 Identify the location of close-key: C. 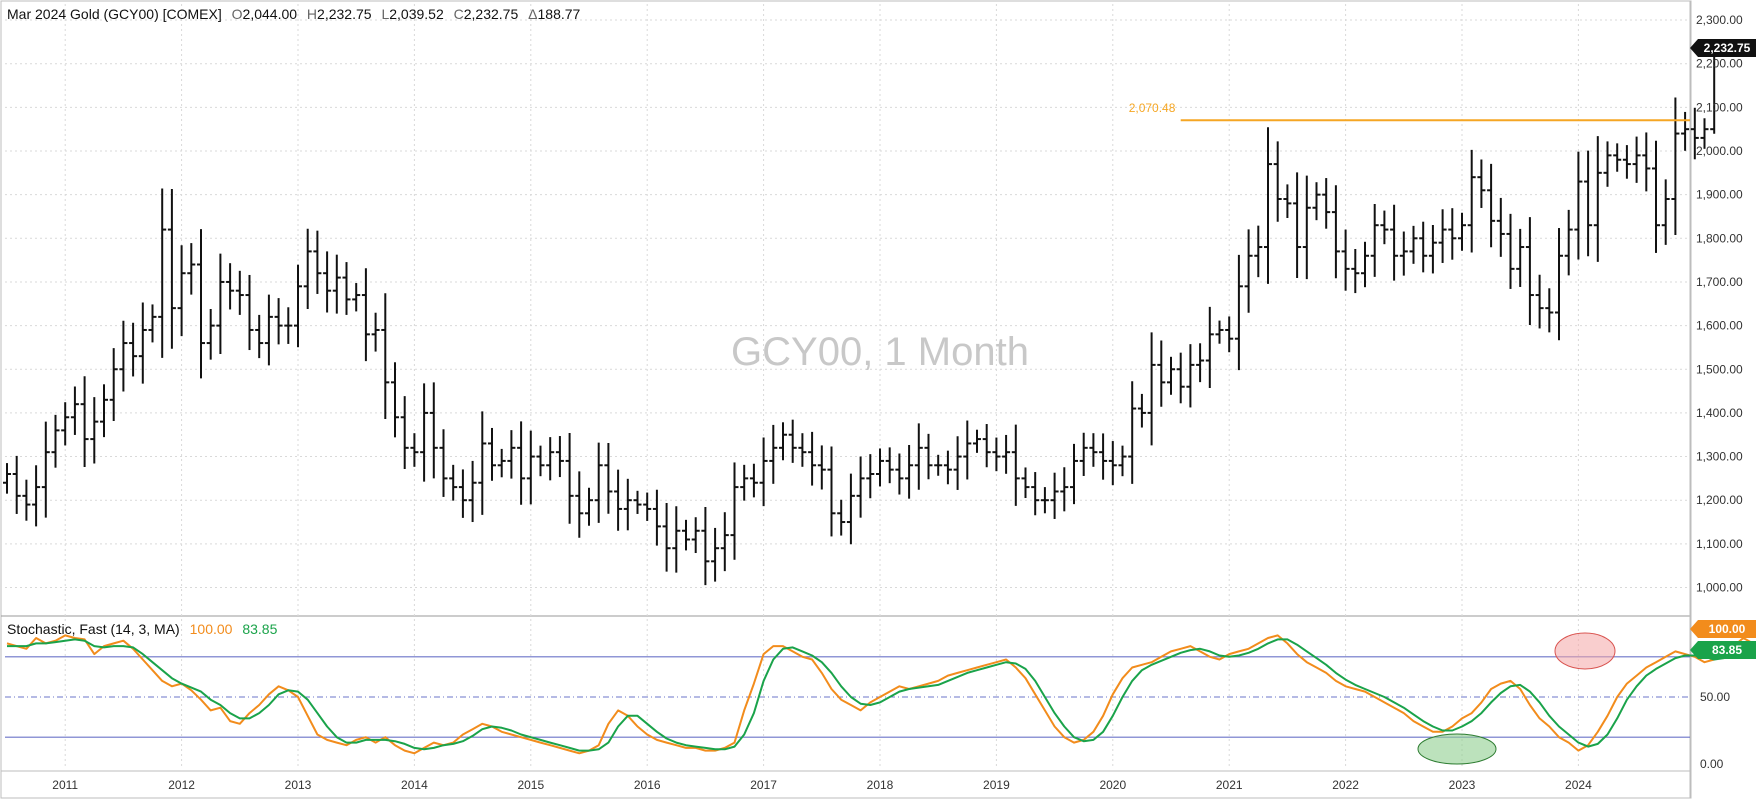
(459, 14).